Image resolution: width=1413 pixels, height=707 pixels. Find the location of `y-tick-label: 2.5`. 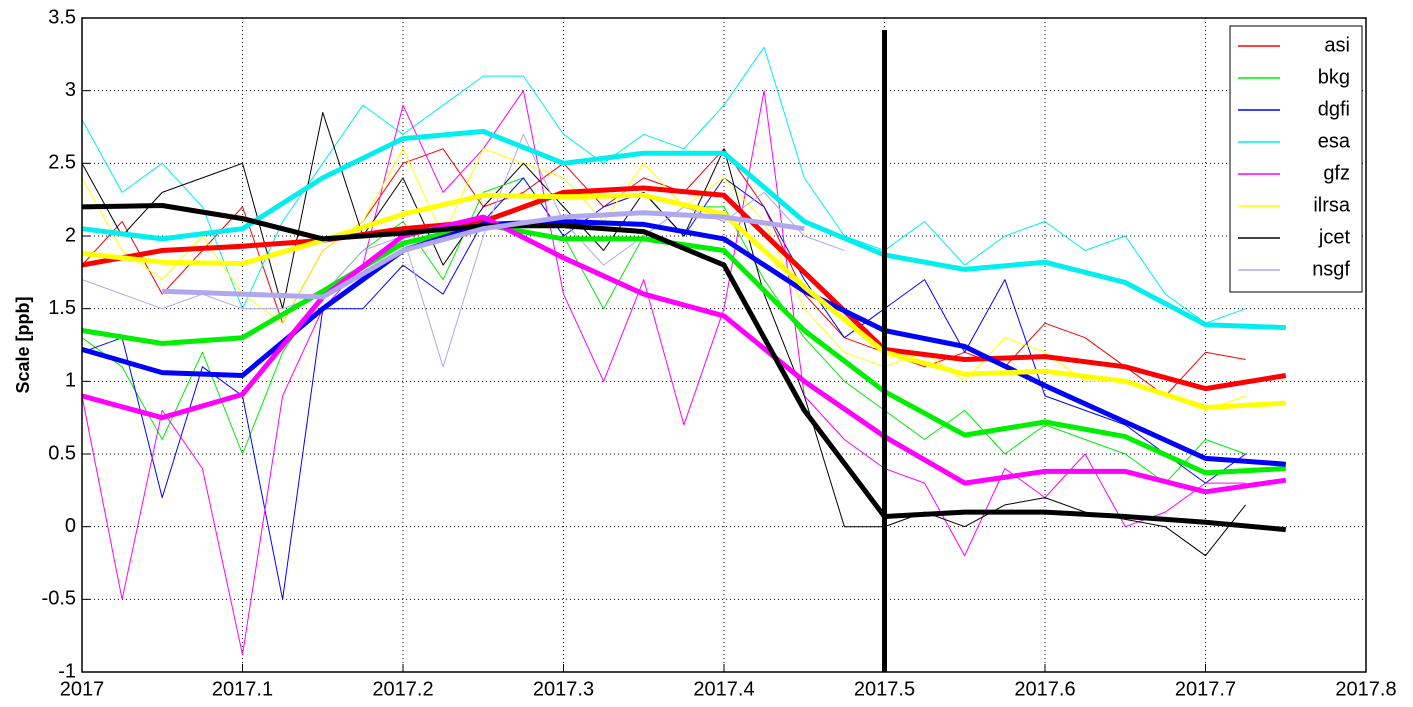

y-tick-label: 2.5 is located at coordinates (62, 163).